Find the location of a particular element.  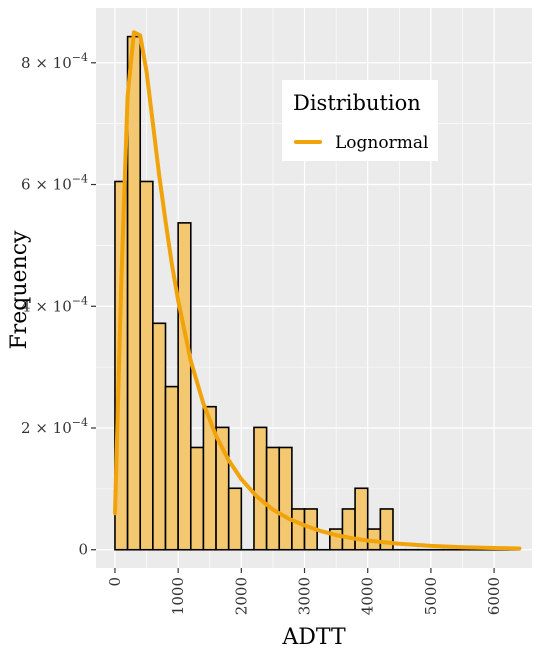

legend: Distribution Lognormal is located at coordinates (360, 120).